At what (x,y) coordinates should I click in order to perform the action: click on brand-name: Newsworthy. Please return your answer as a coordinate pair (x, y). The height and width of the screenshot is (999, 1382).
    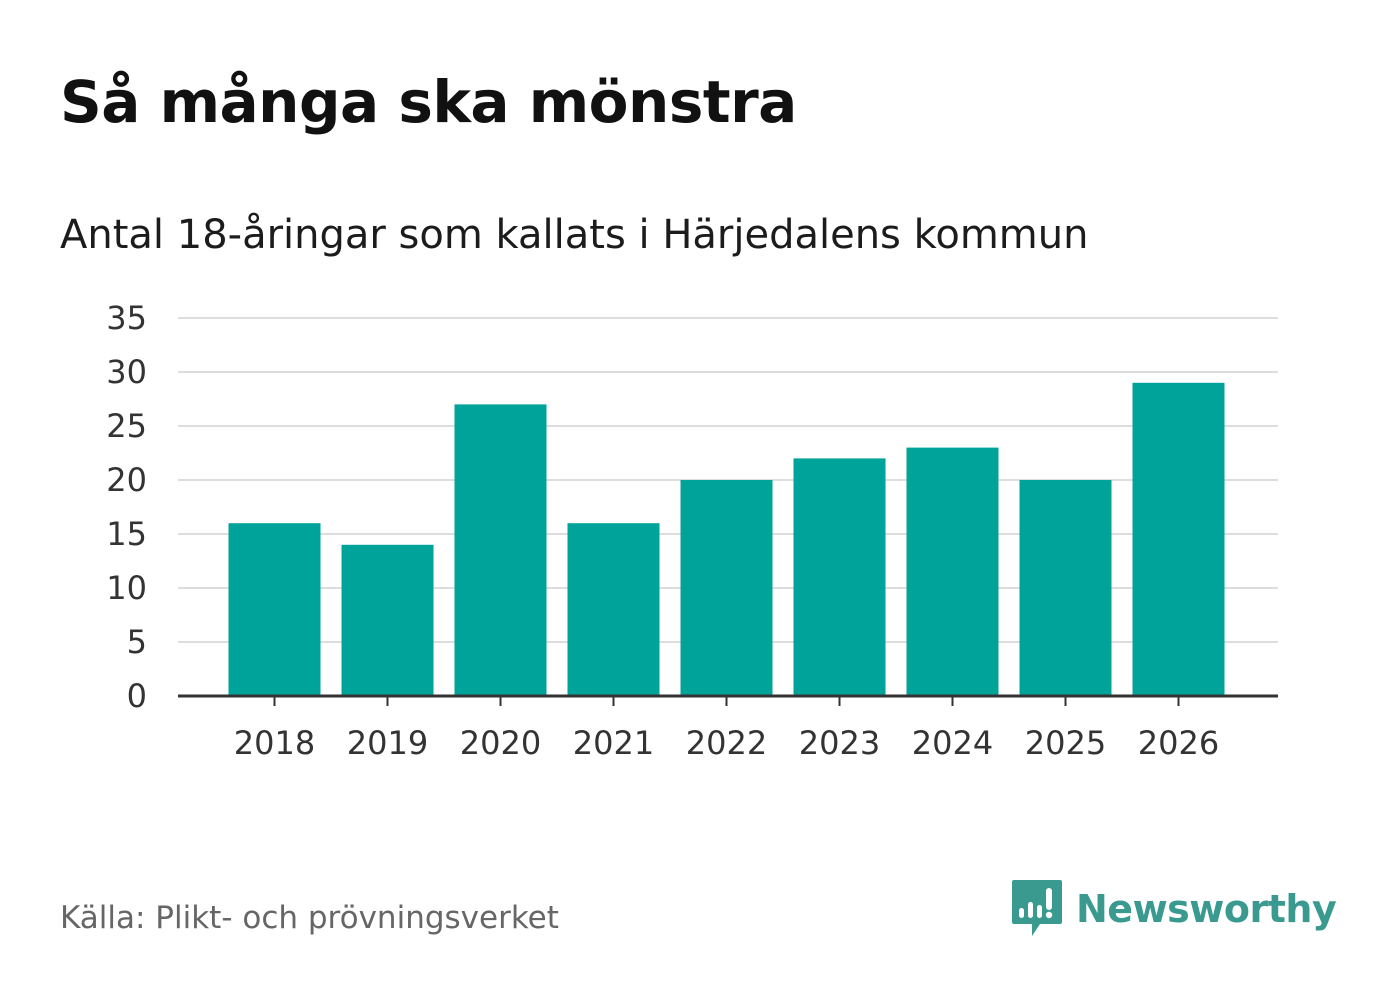
    Looking at the image, I should click on (1206, 909).